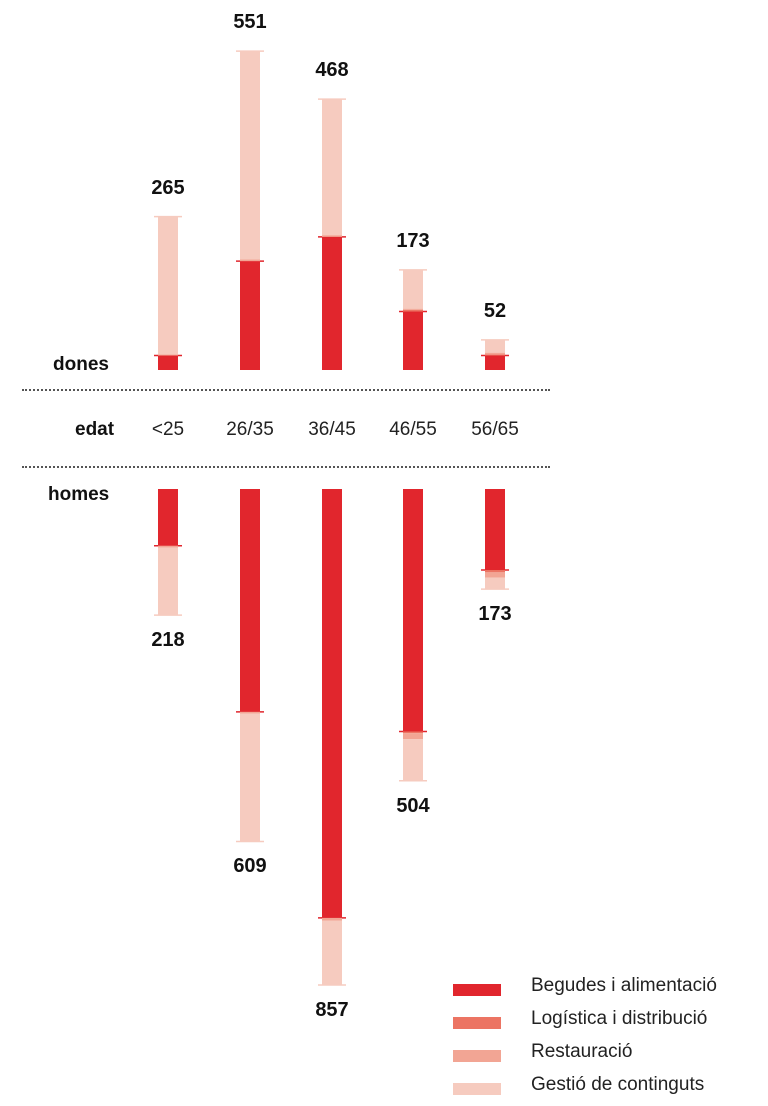 The height and width of the screenshot is (1106, 768). I want to click on bar-total-label: 265, so click(168, 187).